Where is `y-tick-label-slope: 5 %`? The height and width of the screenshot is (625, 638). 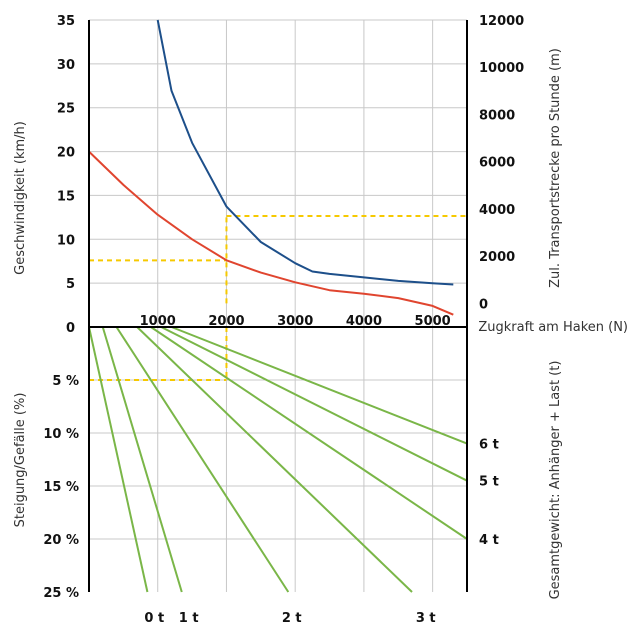 y-tick-label-slope: 5 % is located at coordinates (65, 381).